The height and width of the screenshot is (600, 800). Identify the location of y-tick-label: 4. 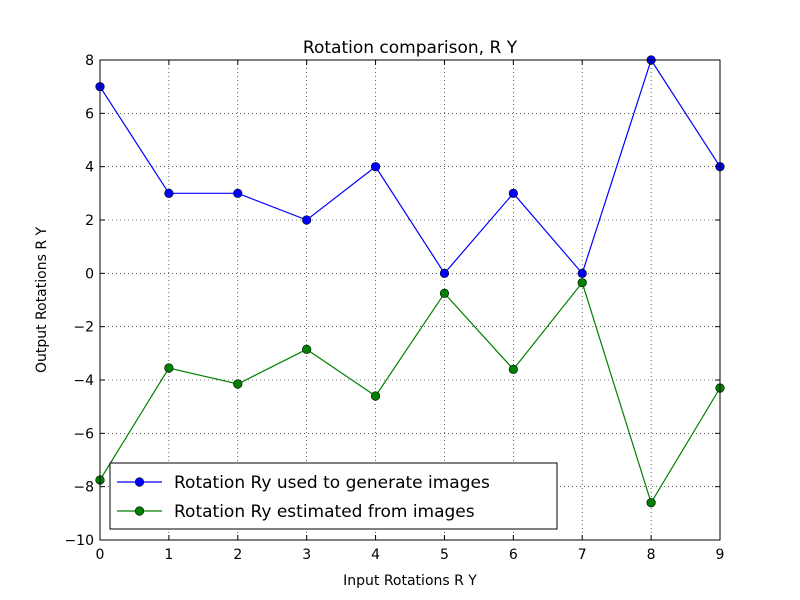
(89, 168).